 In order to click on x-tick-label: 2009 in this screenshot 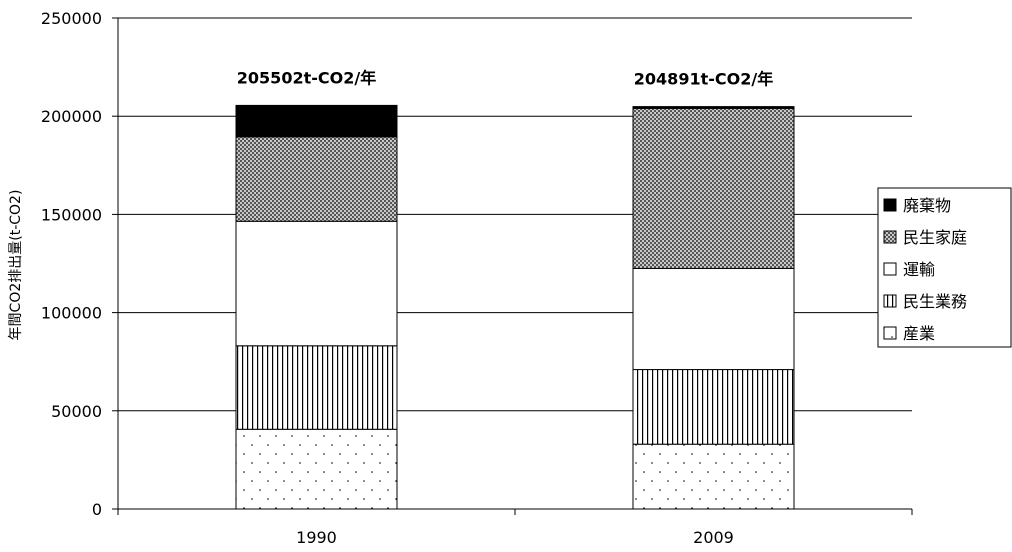, I will do `click(713, 537)`.